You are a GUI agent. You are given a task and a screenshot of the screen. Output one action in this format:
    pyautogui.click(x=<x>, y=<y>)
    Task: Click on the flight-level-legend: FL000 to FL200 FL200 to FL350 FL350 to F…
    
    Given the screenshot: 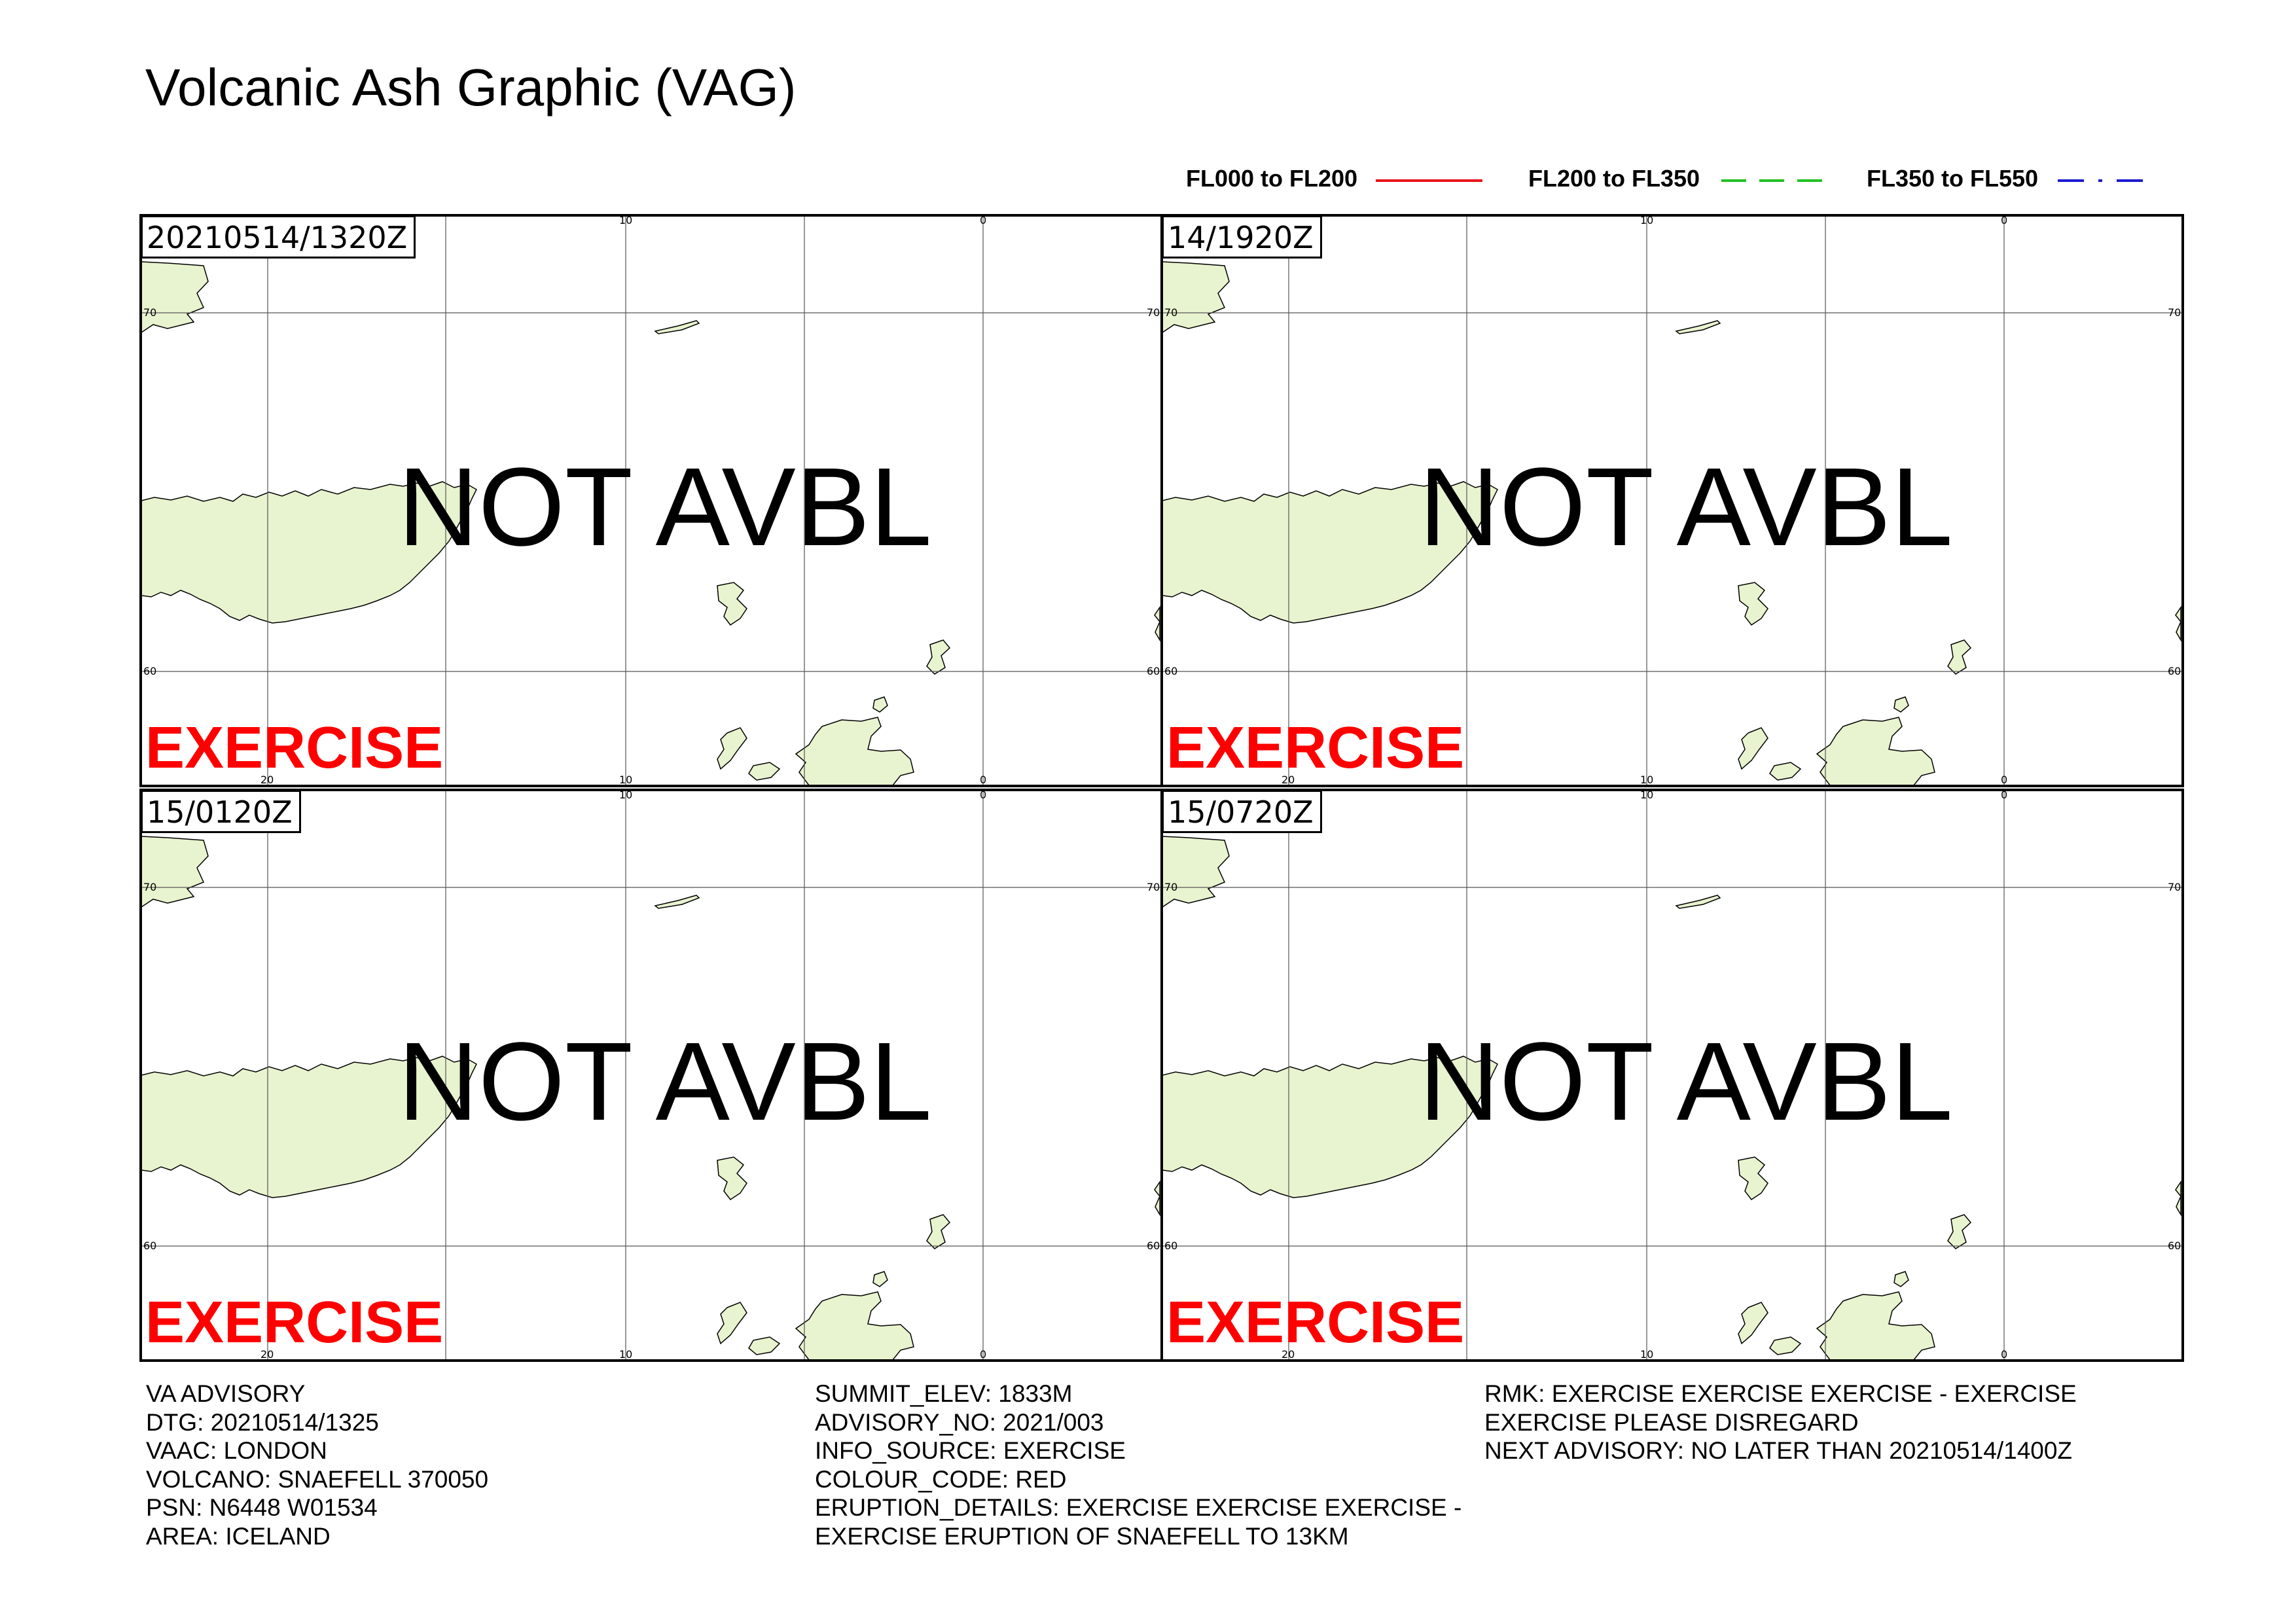 What is the action you would take?
    pyautogui.click(x=1148, y=98)
    